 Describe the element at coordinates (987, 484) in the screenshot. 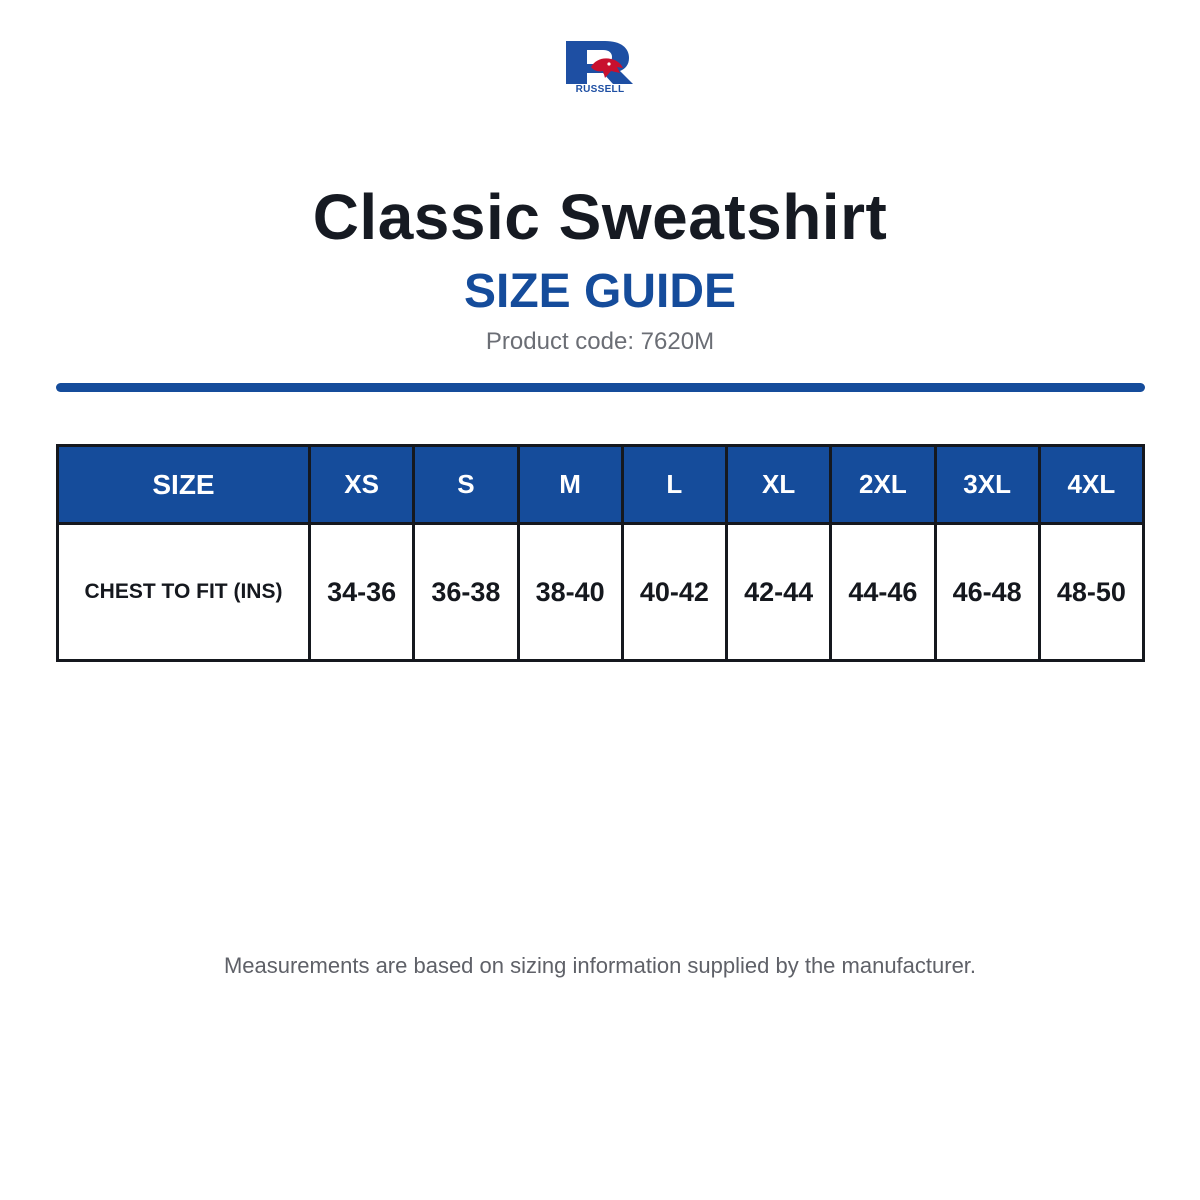

I see `size-header-cell: 3XL` at that location.